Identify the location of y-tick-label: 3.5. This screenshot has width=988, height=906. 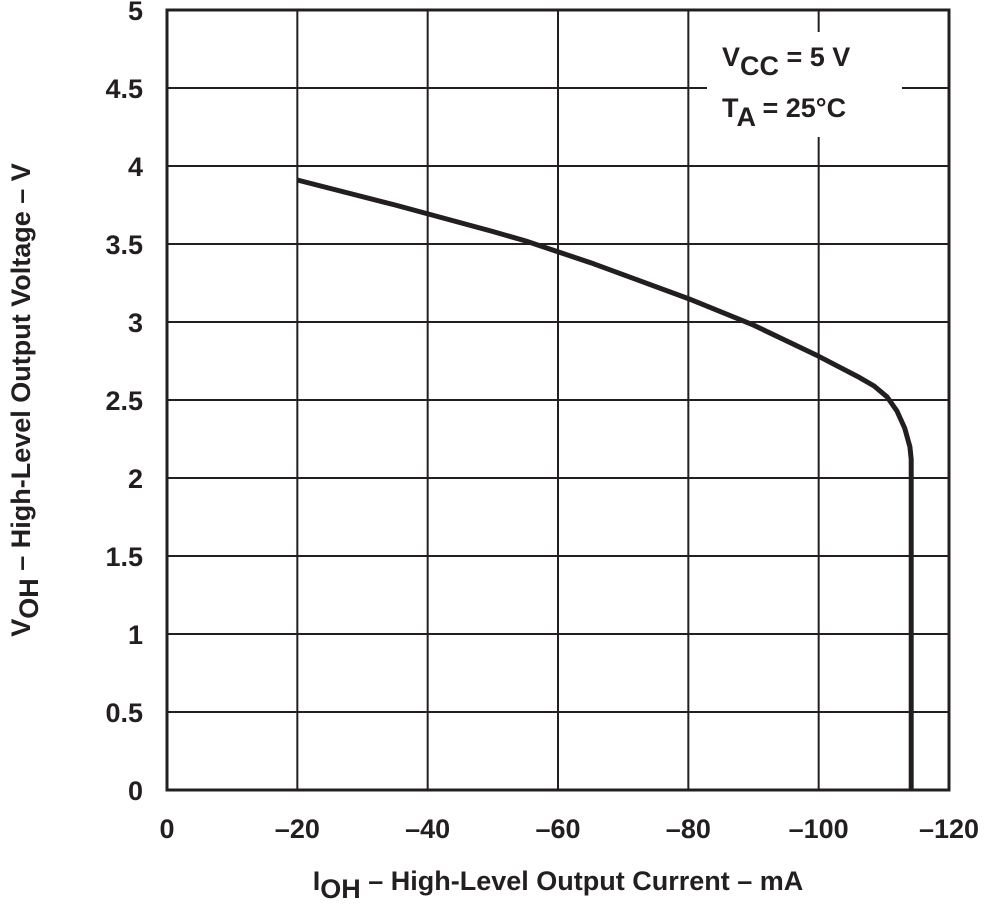
(124, 245).